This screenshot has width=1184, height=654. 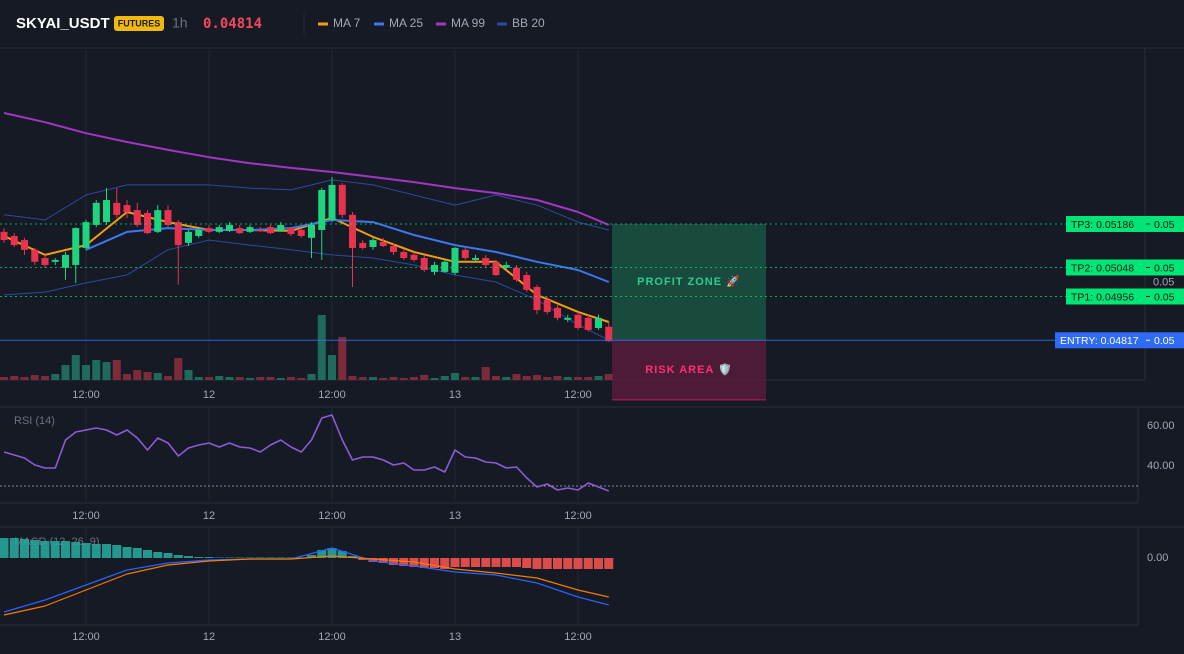 I want to click on profit-zone-label: PROFIT ZONE 🚀, so click(x=689, y=281).